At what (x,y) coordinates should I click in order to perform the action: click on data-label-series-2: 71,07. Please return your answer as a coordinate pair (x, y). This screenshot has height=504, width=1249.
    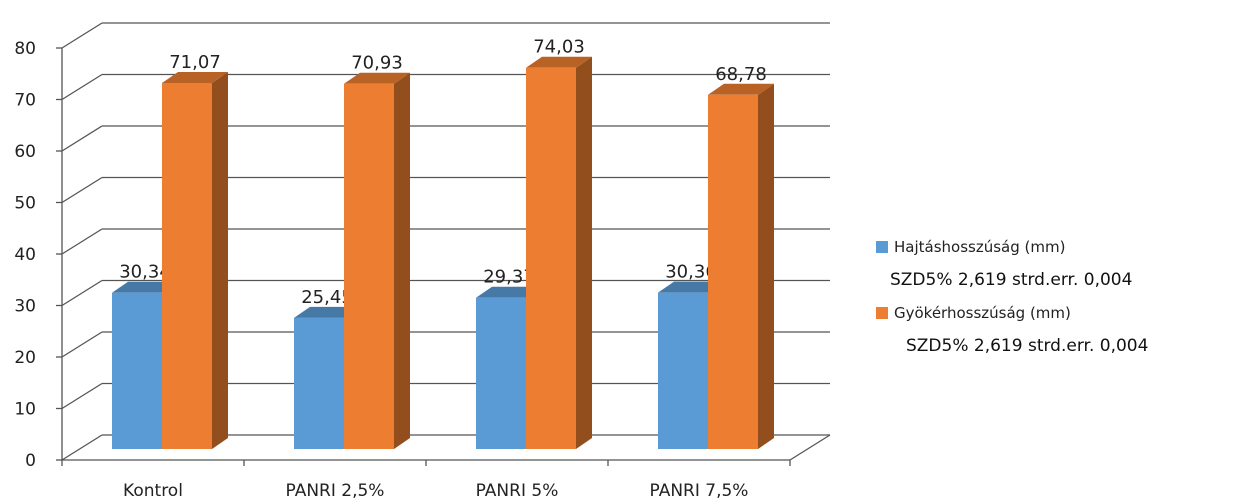
    Looking at the image, I should click on (195, 62).